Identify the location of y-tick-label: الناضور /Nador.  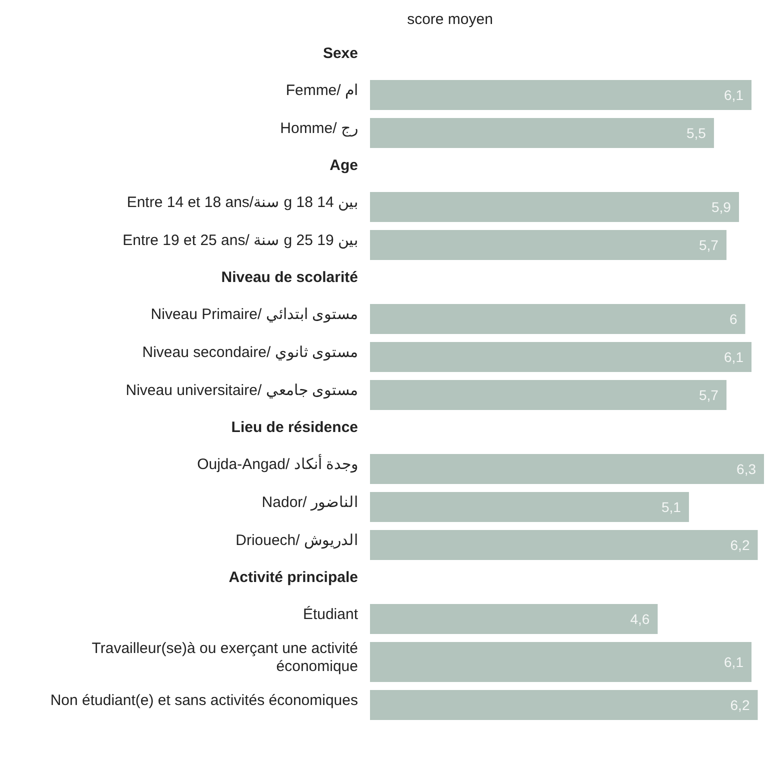
(309, 503).